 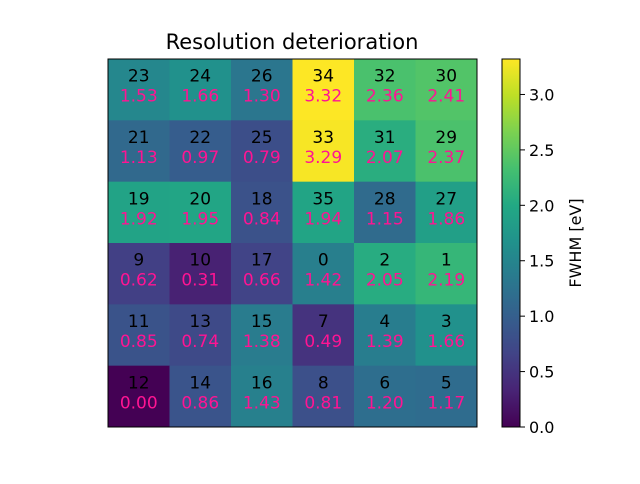 What do you see at coordinates (384, 383) in the screenshot?
I see `cell-id-label: 6` at bounding box center [384, 383].